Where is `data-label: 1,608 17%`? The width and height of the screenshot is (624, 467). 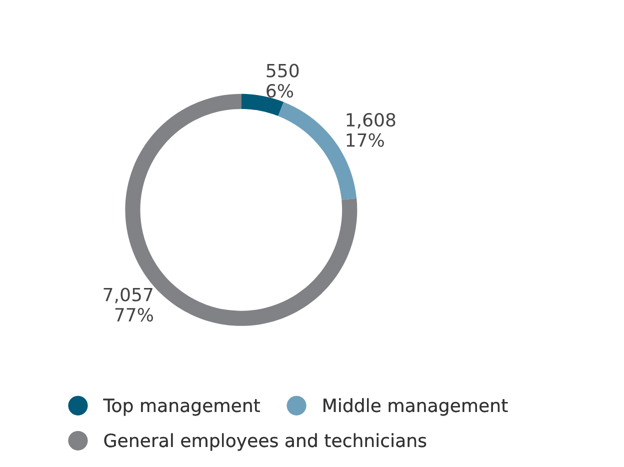 data-label: 1,608 17% is located at coordinates (371, 130).